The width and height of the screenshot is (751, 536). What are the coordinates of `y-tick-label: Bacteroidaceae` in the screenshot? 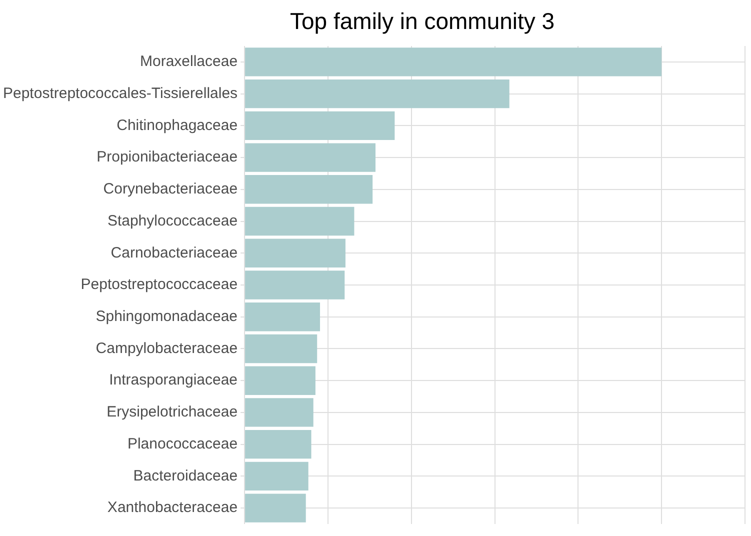 It's located at (185, 475).